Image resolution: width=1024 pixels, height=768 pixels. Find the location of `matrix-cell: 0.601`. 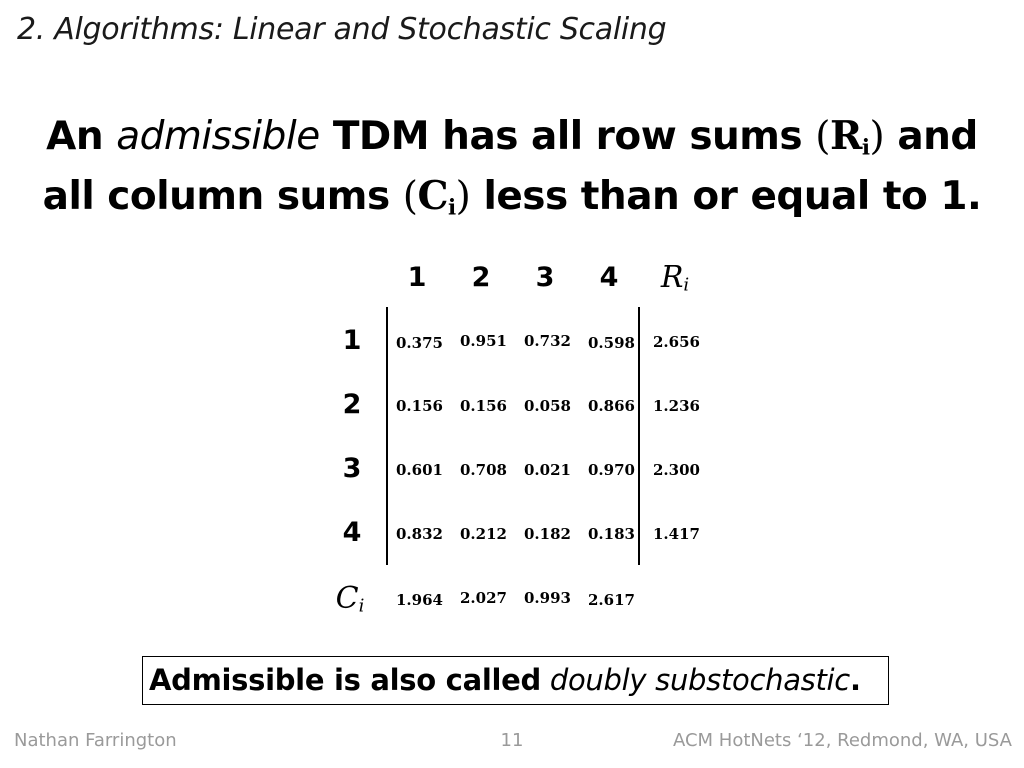

matrix-cell: 0.601 is located at coordinates (419, 470).